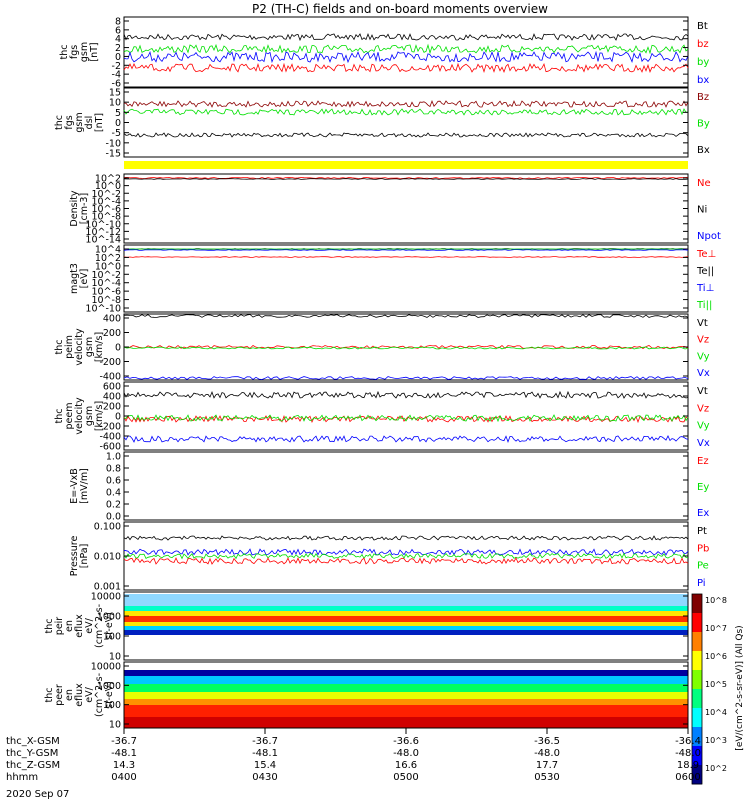  What do you see at coordinates (703, 150) in the screenshot?
I see `legend-label: Bx` at bounding box center [703, 150].